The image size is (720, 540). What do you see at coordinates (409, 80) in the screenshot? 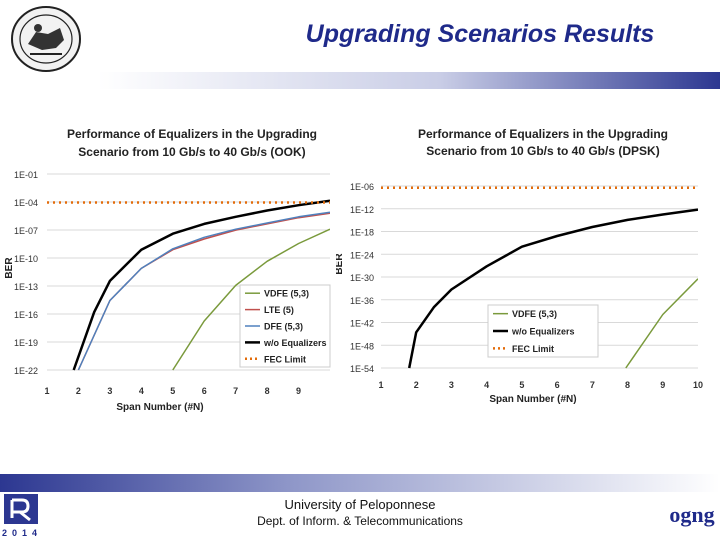
I see `header-bar` at bounding box center [409, 80].